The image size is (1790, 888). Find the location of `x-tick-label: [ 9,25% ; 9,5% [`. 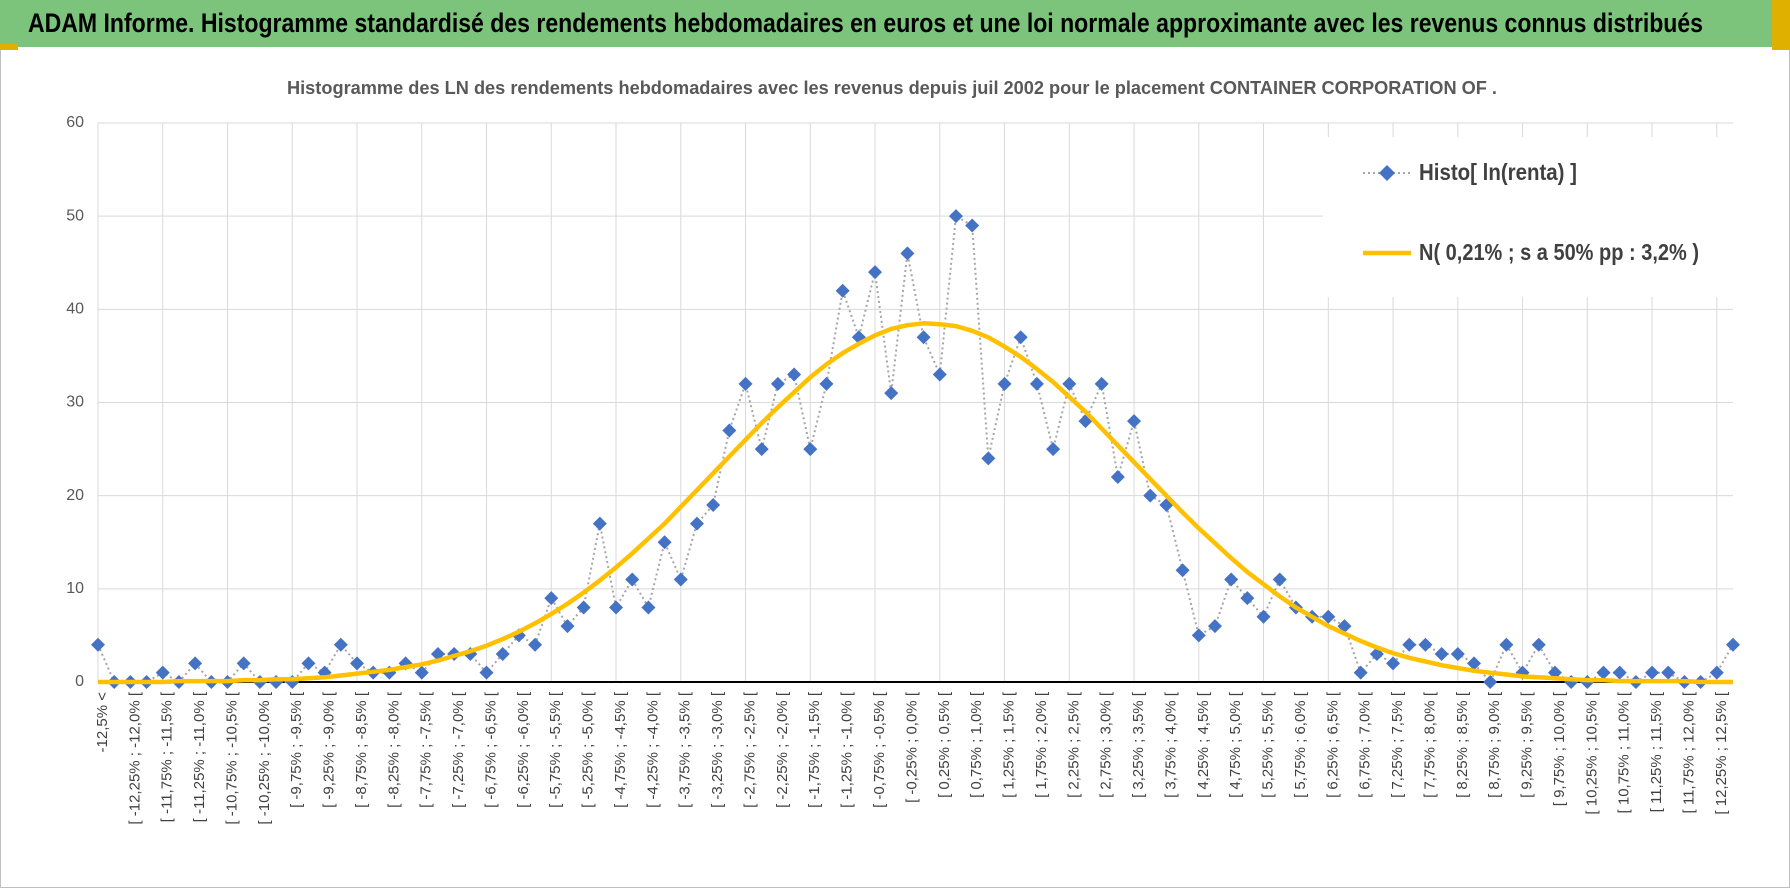

x-tick-label: [ 9,25% ; 9,5% [ is located at coordinates (1527, 744).